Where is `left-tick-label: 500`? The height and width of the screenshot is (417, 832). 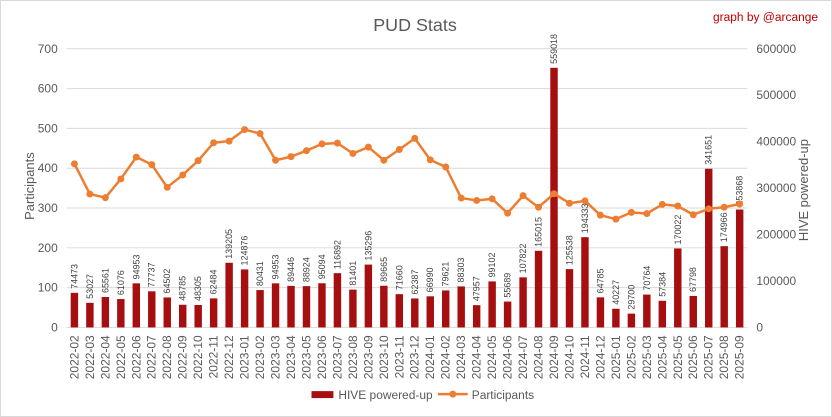
left-tick-label: 500 is located at coordinates (48, 128).